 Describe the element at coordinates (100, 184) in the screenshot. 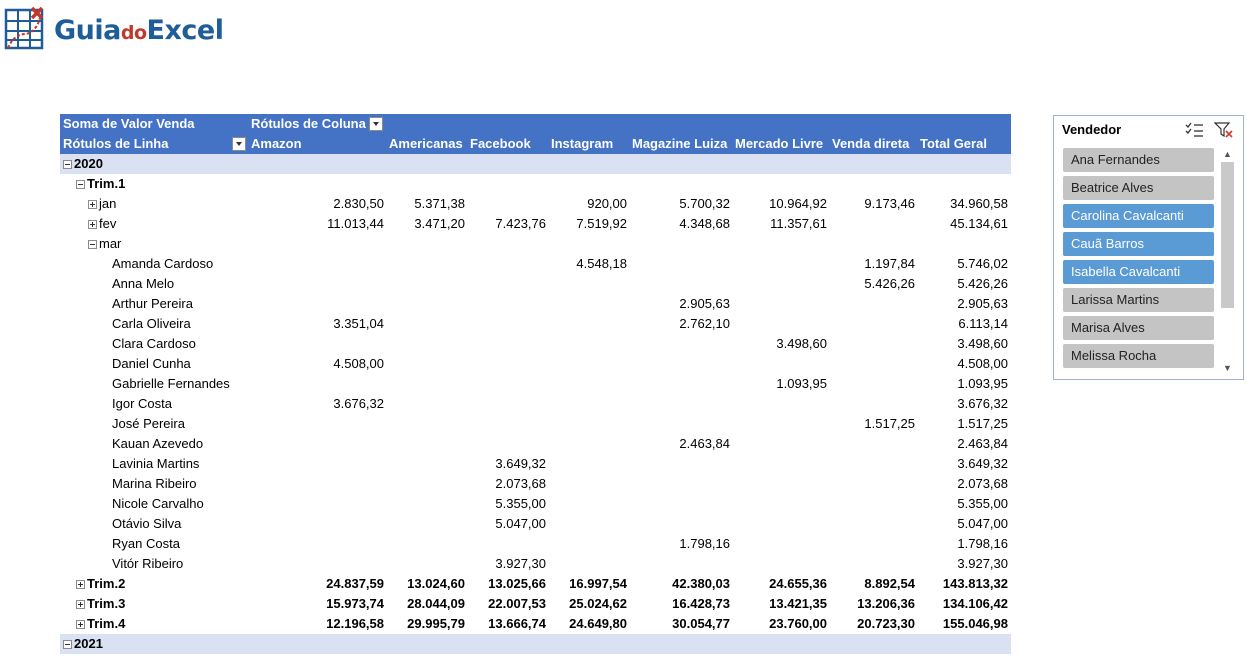

I see `row-label: Trim.1` at that location.